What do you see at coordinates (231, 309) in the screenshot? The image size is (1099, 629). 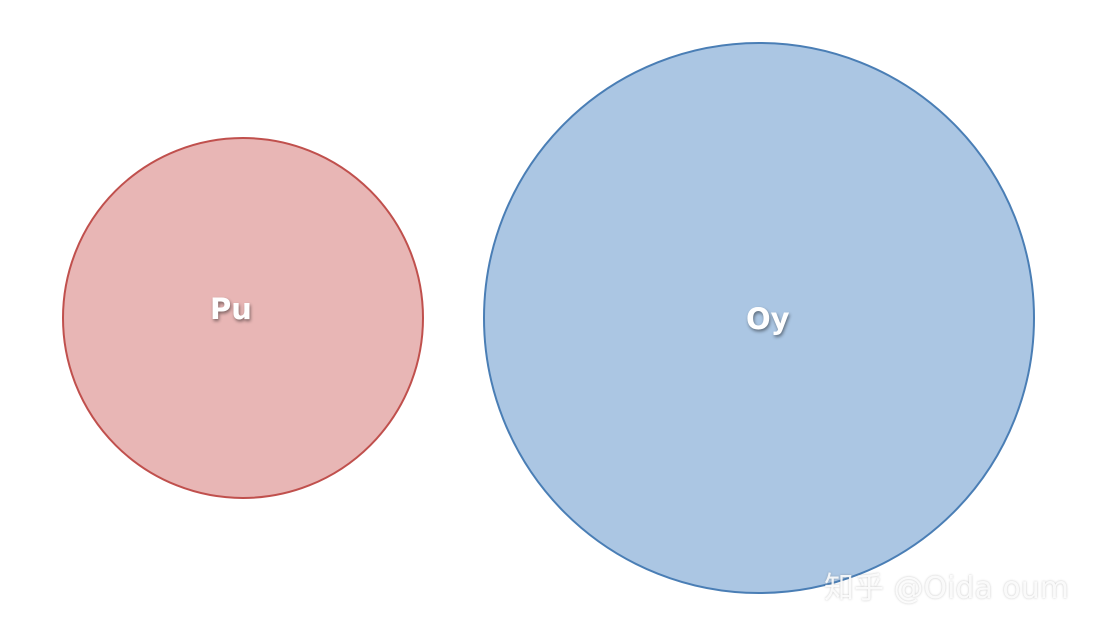 I see `circle-pu-label: Pu` at bounding box center [231, 309].